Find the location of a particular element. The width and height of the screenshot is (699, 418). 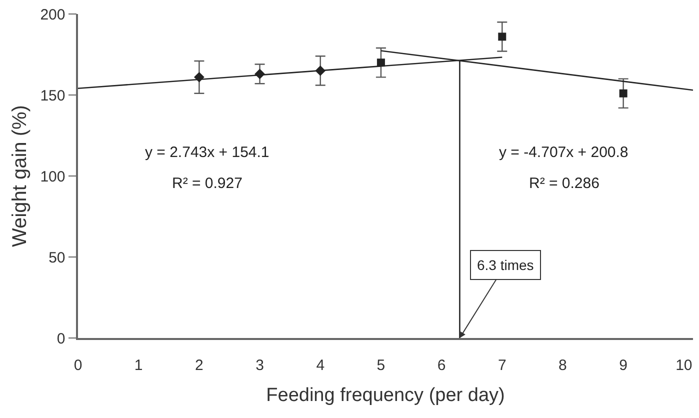

annotation: y = -4.707x + 200.8 is located at coordinates (563, 152).